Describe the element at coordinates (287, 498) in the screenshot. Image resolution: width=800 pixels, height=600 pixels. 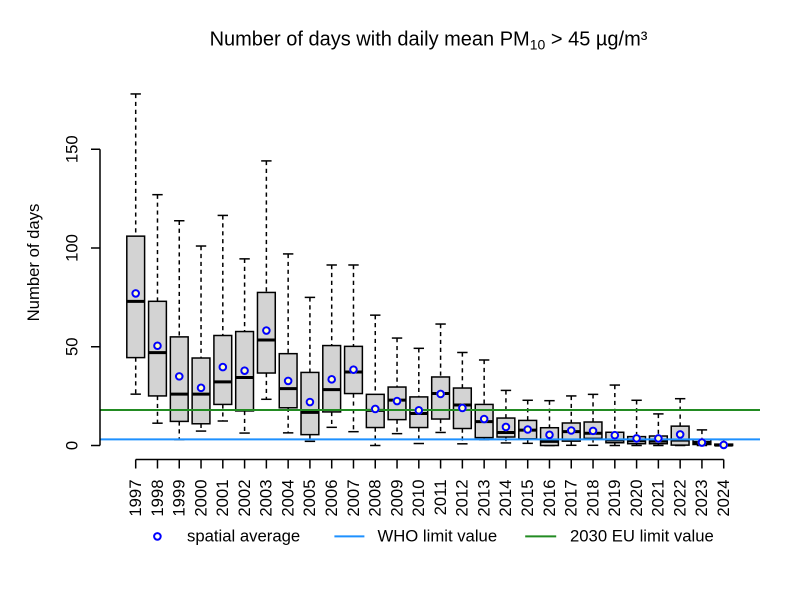
I see `svg-text: 2004` at that location.